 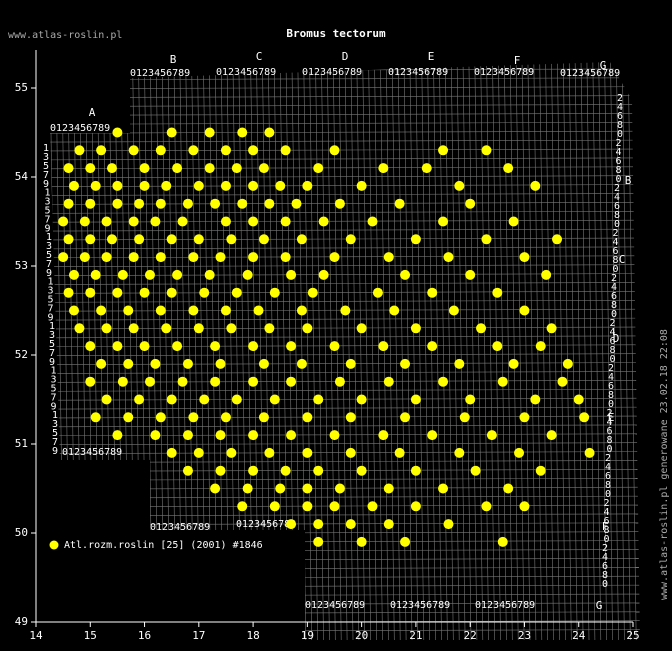 I want to click on grid-letter: F, so click(x=605, y=526).